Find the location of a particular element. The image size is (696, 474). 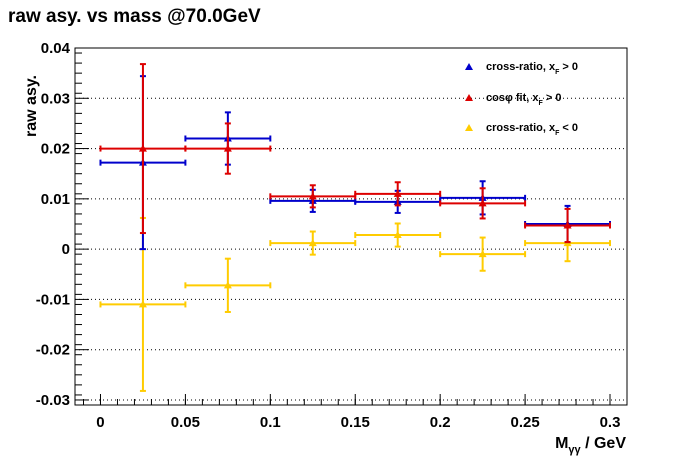

y-tick-label: 0.04 is located at coordinates (56, 48).